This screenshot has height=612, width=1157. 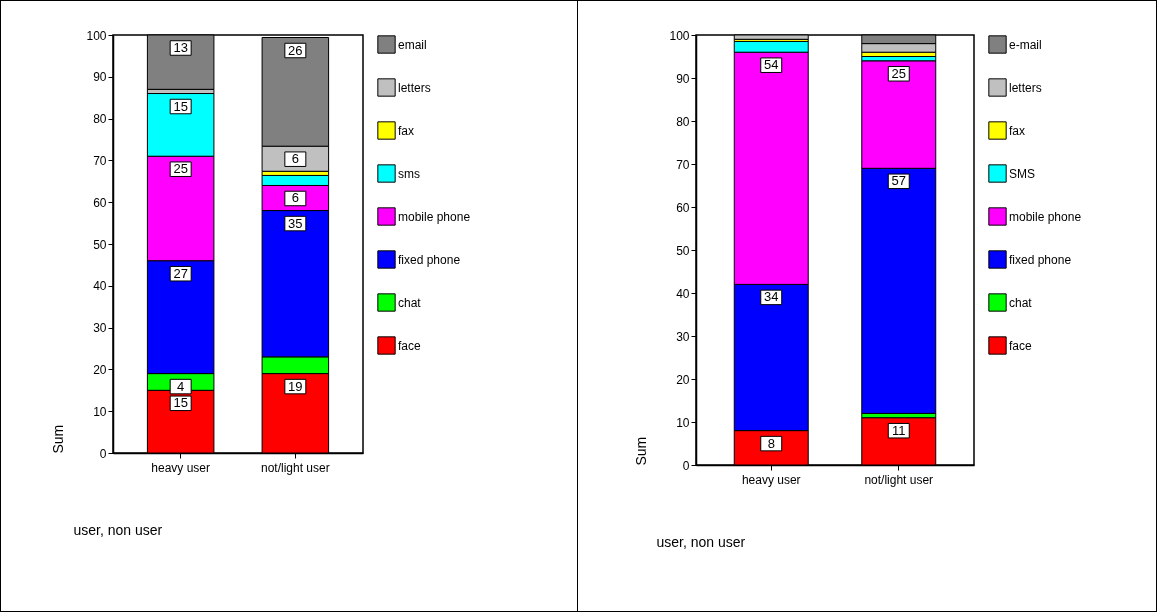 I want to click on data-label: 26, so click(x=295, y=50).